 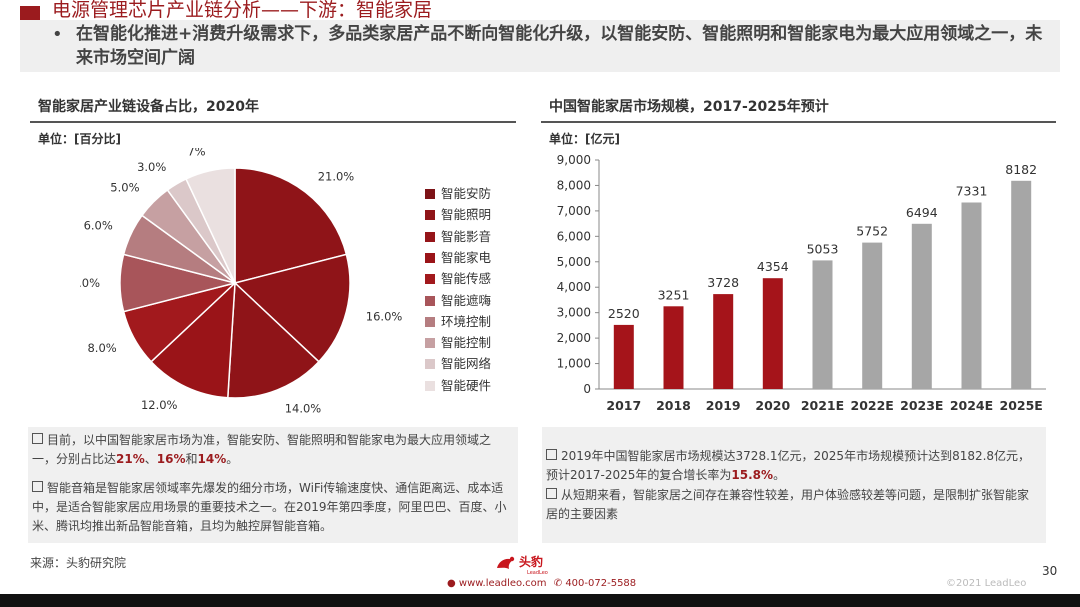 I want to click on legend-item: 环境控制, so click(x=458, y=322).